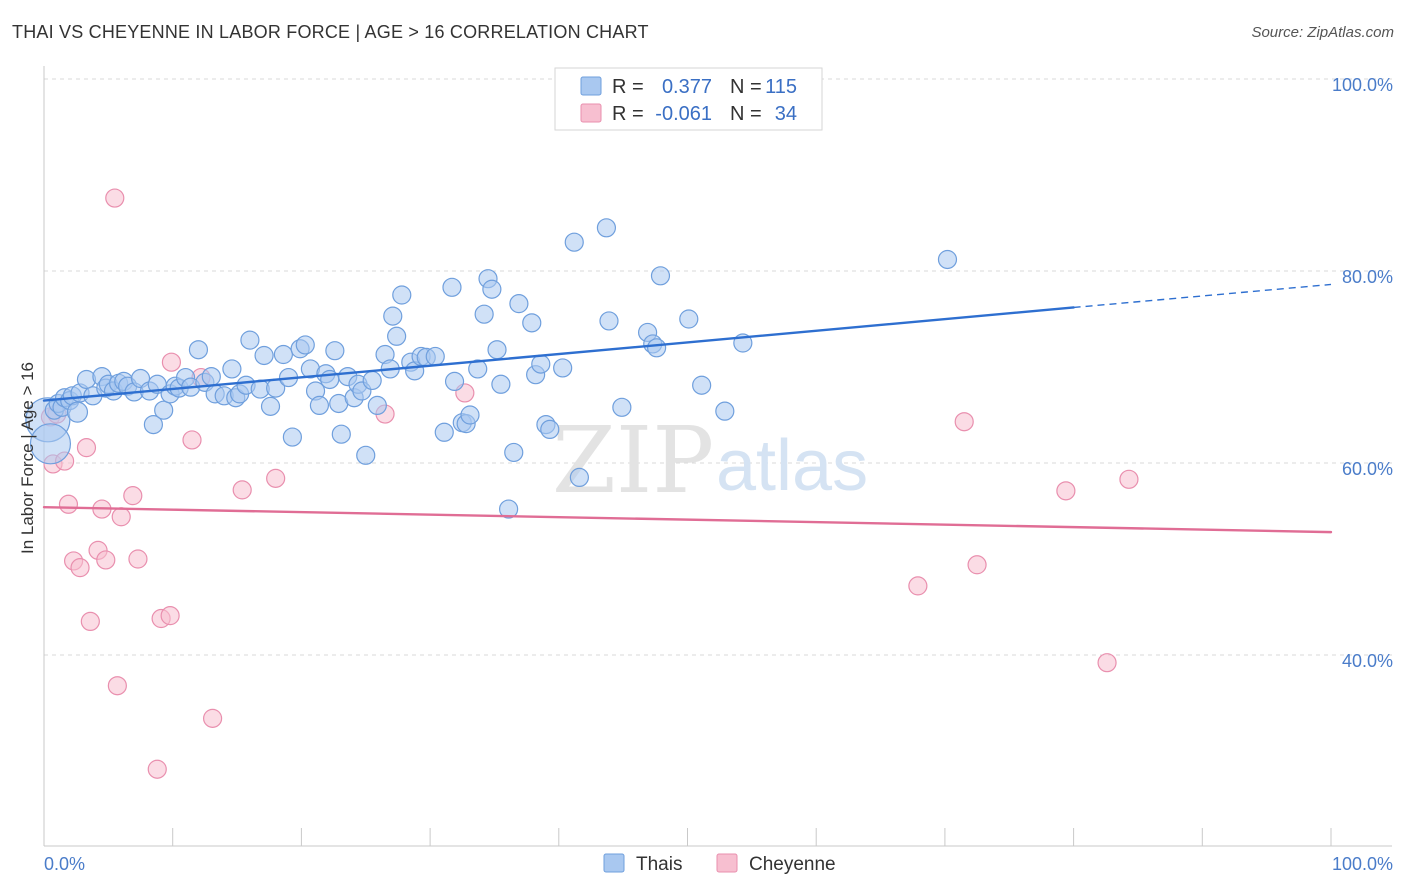 The height and width of the screenshot is (892, 1406). What do you see at coordinates (614, 863) in the screenshot?
I see `bottom-legend-swatch-thais` at bounding box center [614, 863].